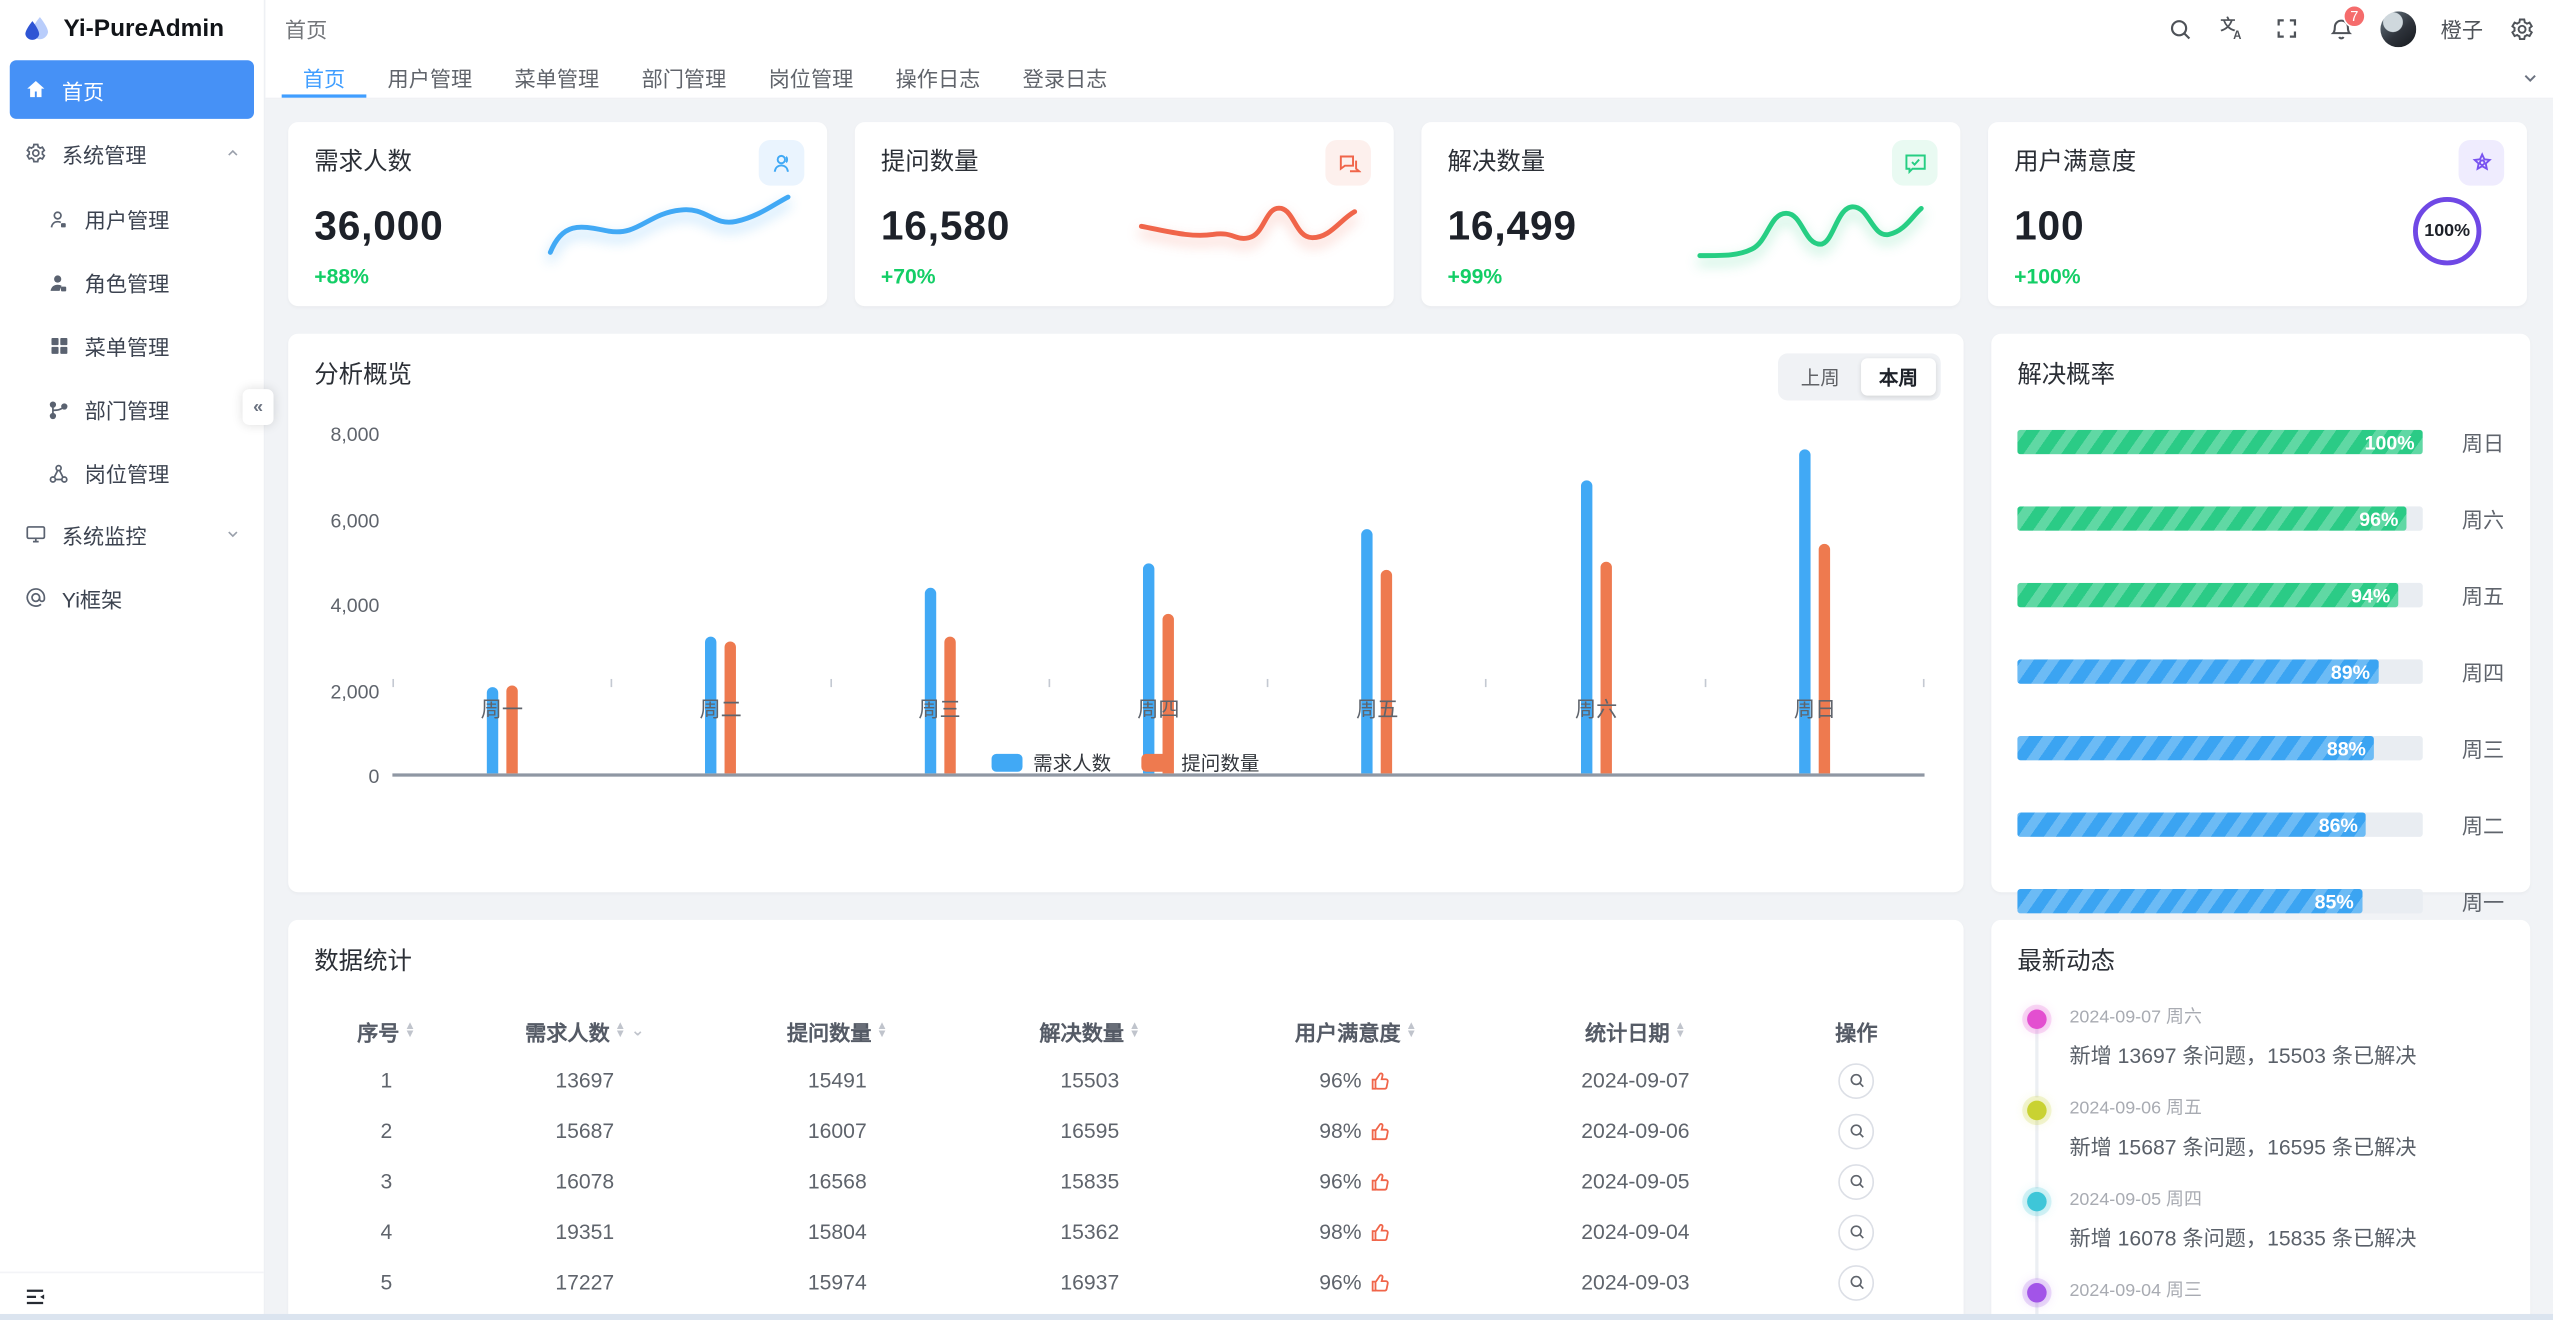 This screenshot has height=1320, width=2553. What do you see at coordinates (1355, 1032) in the screenshot?
I see `column-header-用户满意度: 用户满意度 ▲ ▼` at bounding box center [1355, 1032].